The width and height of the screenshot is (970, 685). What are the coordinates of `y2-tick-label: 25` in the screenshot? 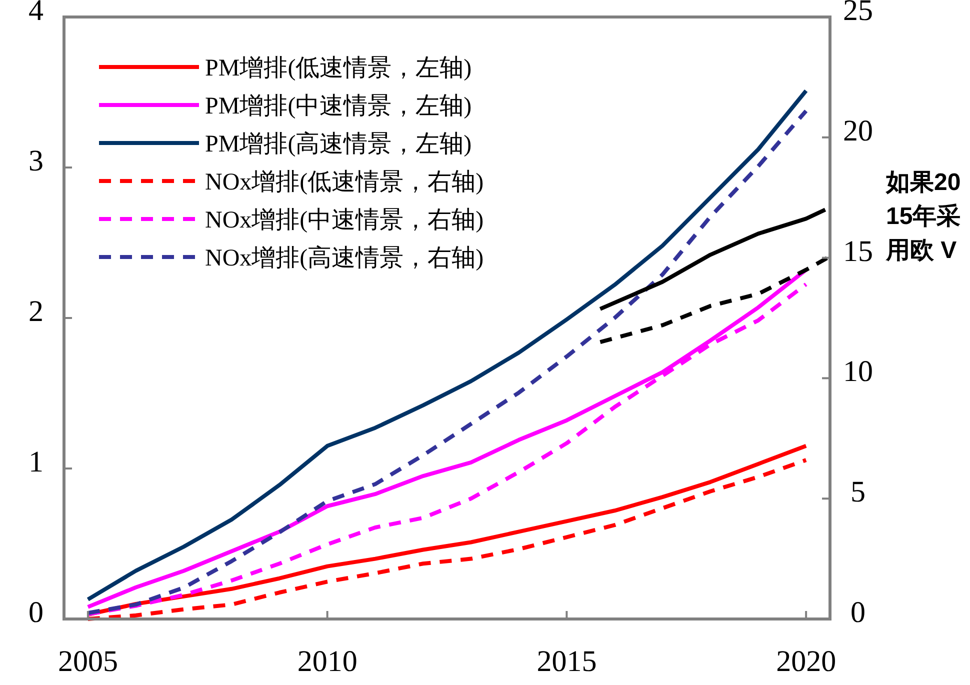 It's located at (858, 13).